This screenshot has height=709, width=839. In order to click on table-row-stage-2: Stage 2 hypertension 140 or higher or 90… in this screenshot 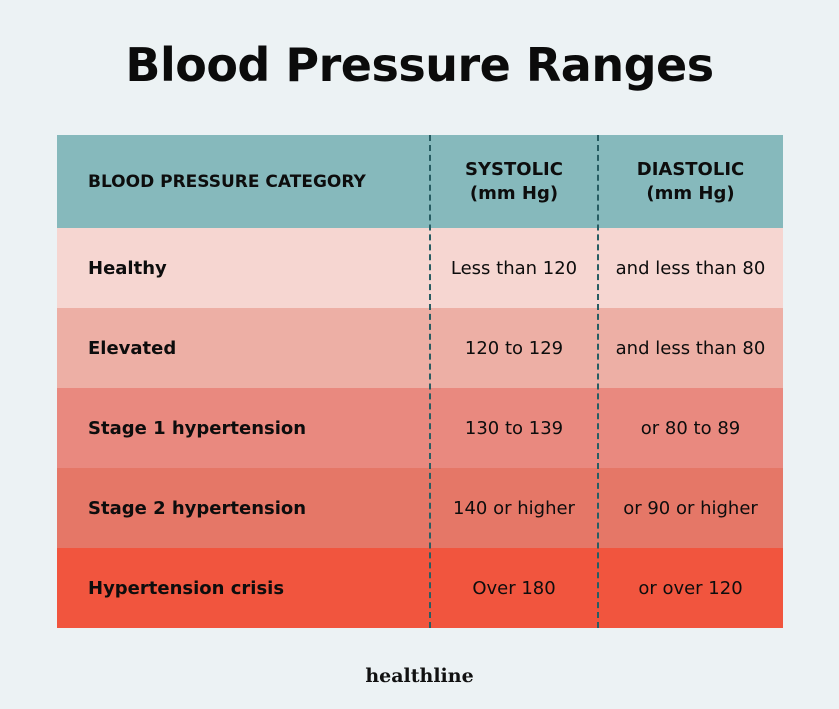, I will do `click(420, 508)`.